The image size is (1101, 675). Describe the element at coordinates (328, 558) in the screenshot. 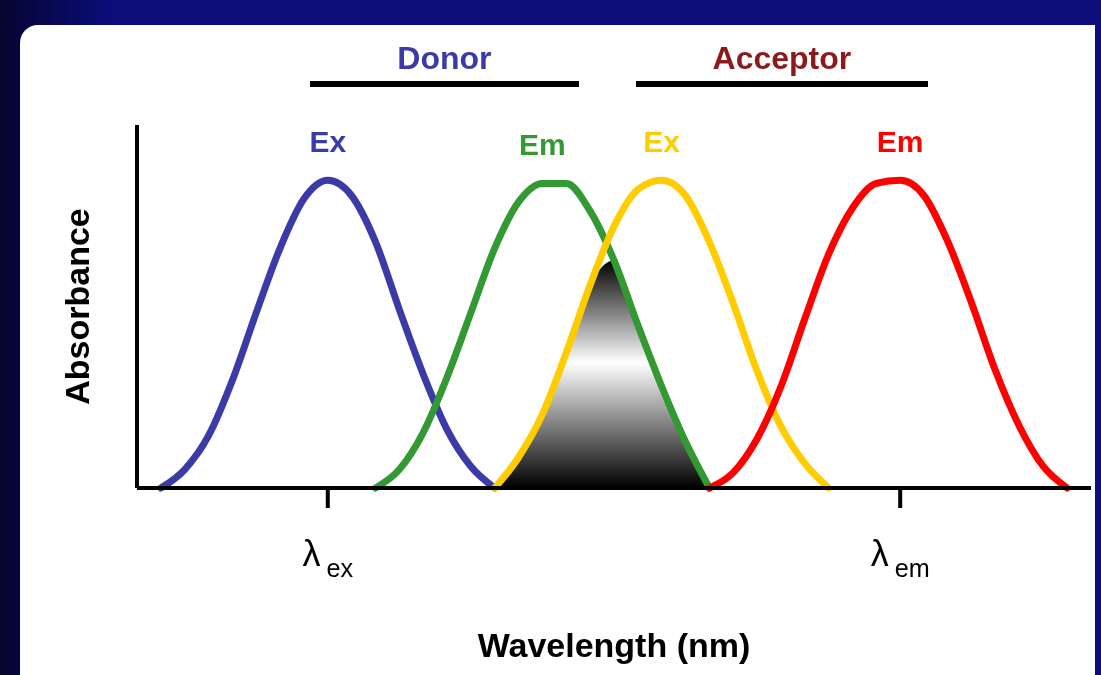

I see `x-tick-label: λ$_{ex}$` at that location.